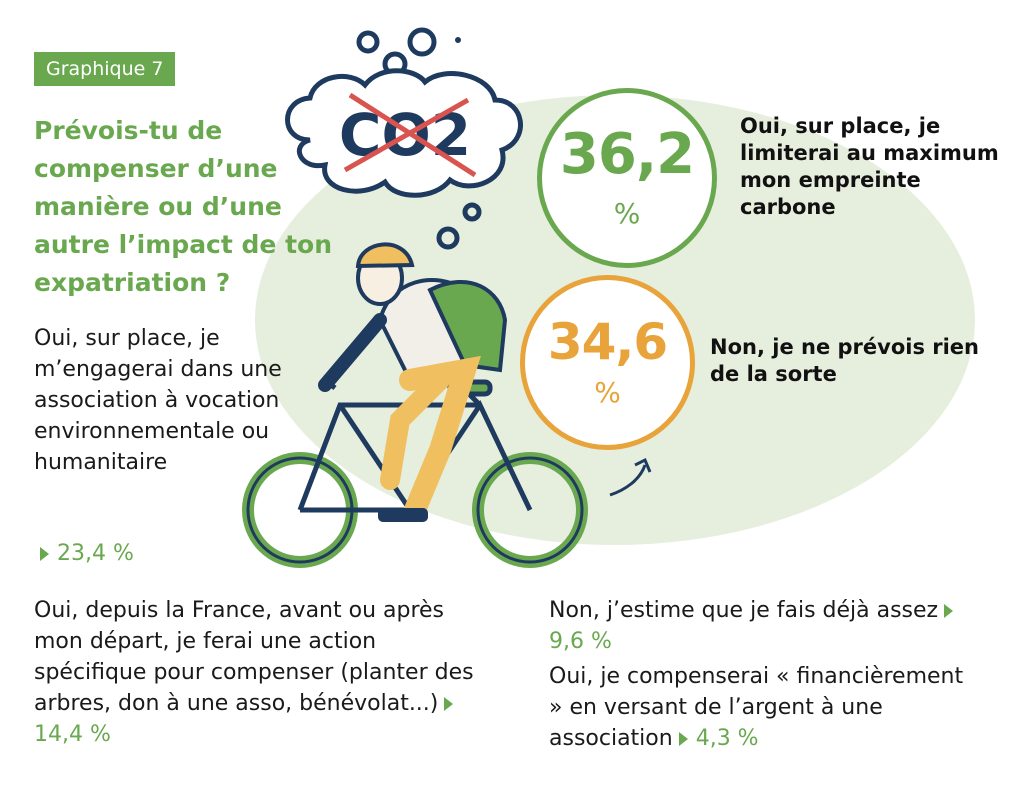 This screenshot has height=798, width=1024. I want to click on beanie-icon, so click(385, 255).